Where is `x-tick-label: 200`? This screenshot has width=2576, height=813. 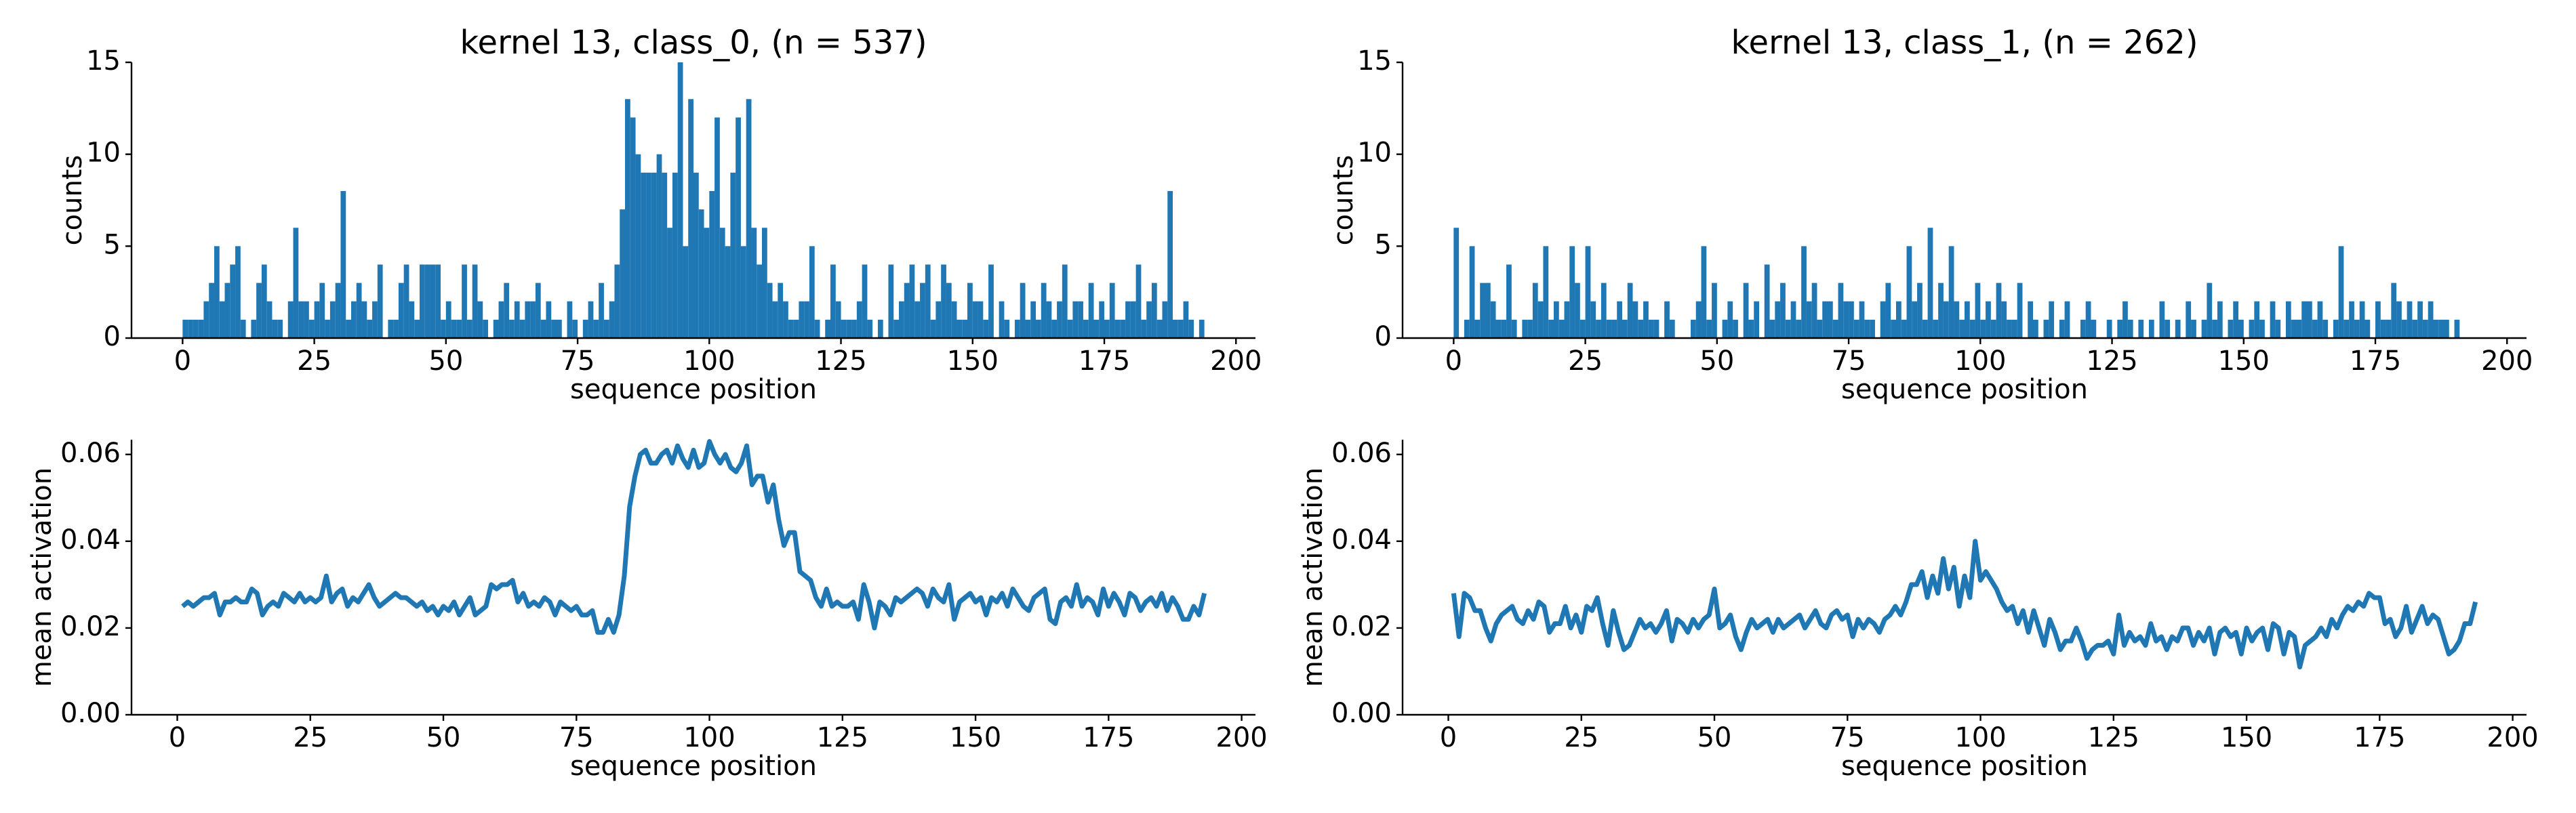
x-tick-label: 200 is located at coordinates (2507, 361).